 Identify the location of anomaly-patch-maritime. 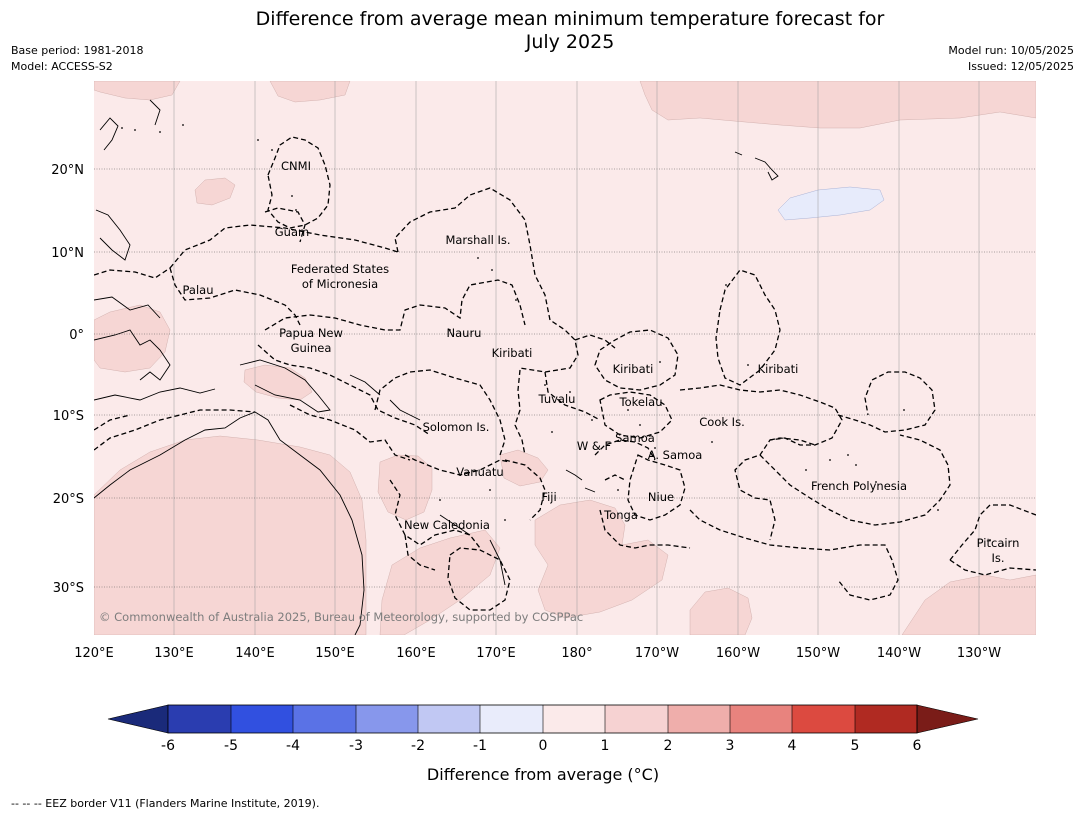
(132, 338).